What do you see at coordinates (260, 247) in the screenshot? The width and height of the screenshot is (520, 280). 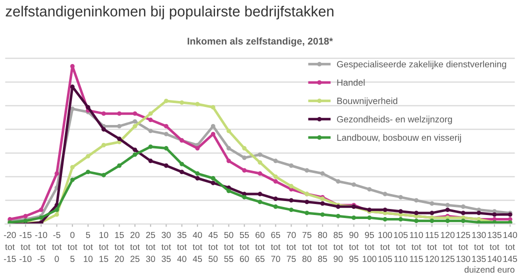 I see `x-tick-label: 60 tot 65` at bounding box center [260, 247].